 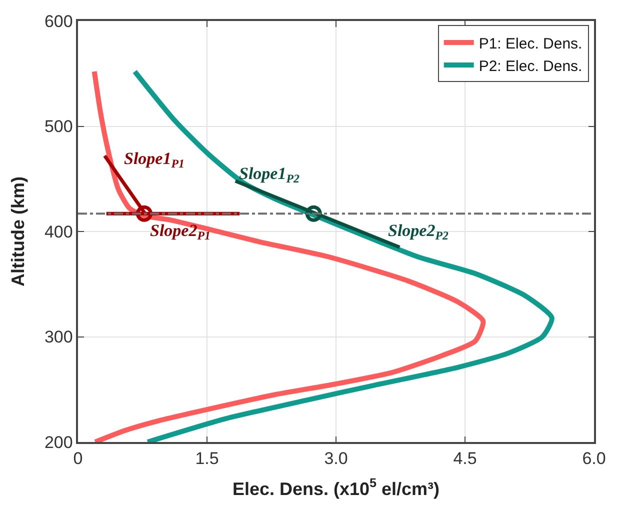 I want to click on annotation: Slope1$_{P2}$, so click(x=269, y=175).